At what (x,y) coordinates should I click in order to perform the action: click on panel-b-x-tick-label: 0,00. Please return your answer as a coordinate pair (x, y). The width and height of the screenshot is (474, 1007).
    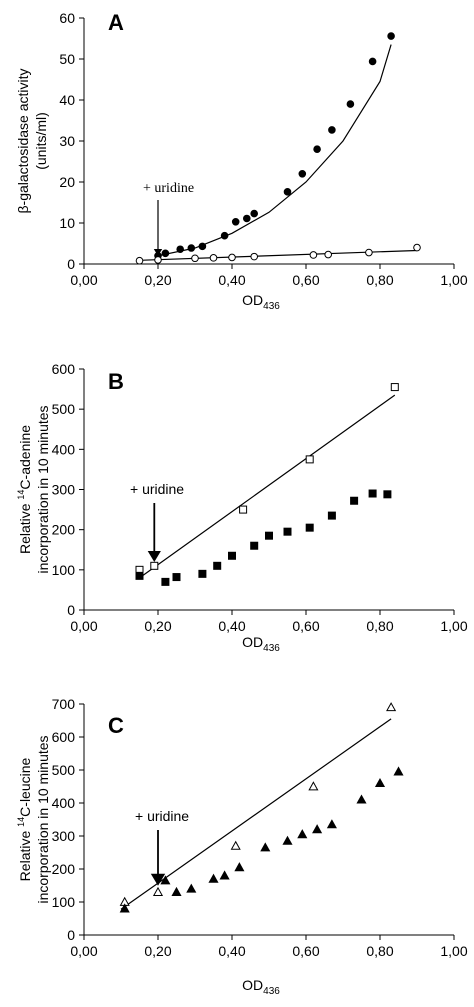
    Looking at the image, I should click on (83, 626).